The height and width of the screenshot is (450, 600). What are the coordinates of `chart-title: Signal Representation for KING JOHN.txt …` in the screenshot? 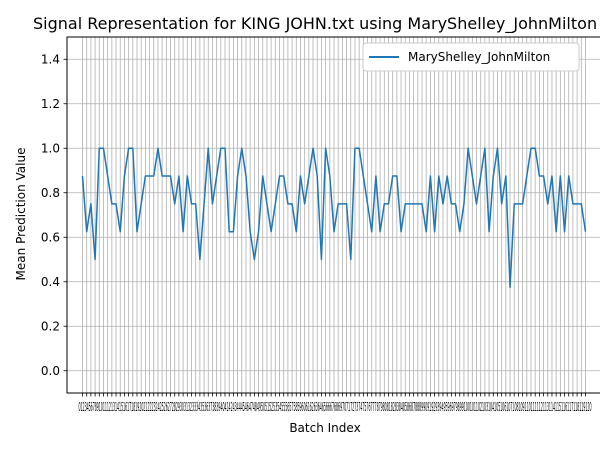 It's located at (315, 24).